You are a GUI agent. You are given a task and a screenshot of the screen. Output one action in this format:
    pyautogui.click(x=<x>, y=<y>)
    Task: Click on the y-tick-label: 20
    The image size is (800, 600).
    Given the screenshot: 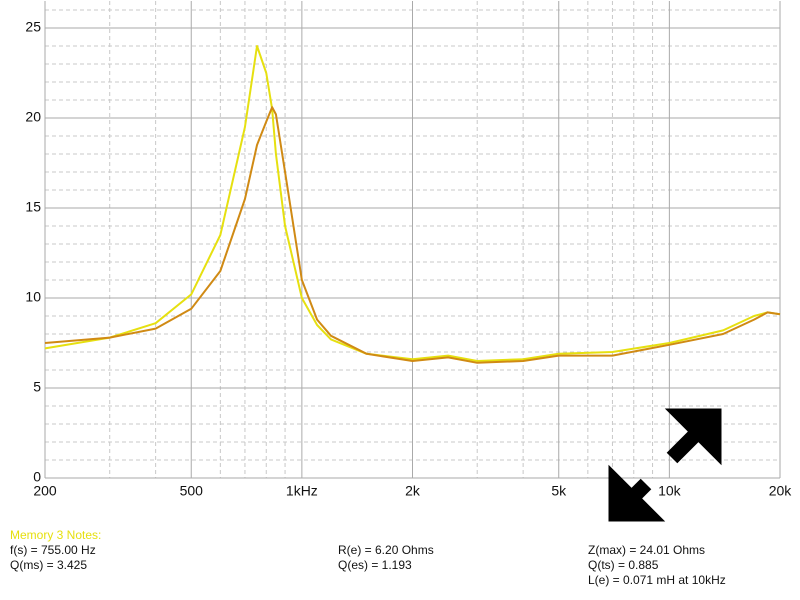 What is the action you would take?
    pyautogui.click(x=33, y=117)
    